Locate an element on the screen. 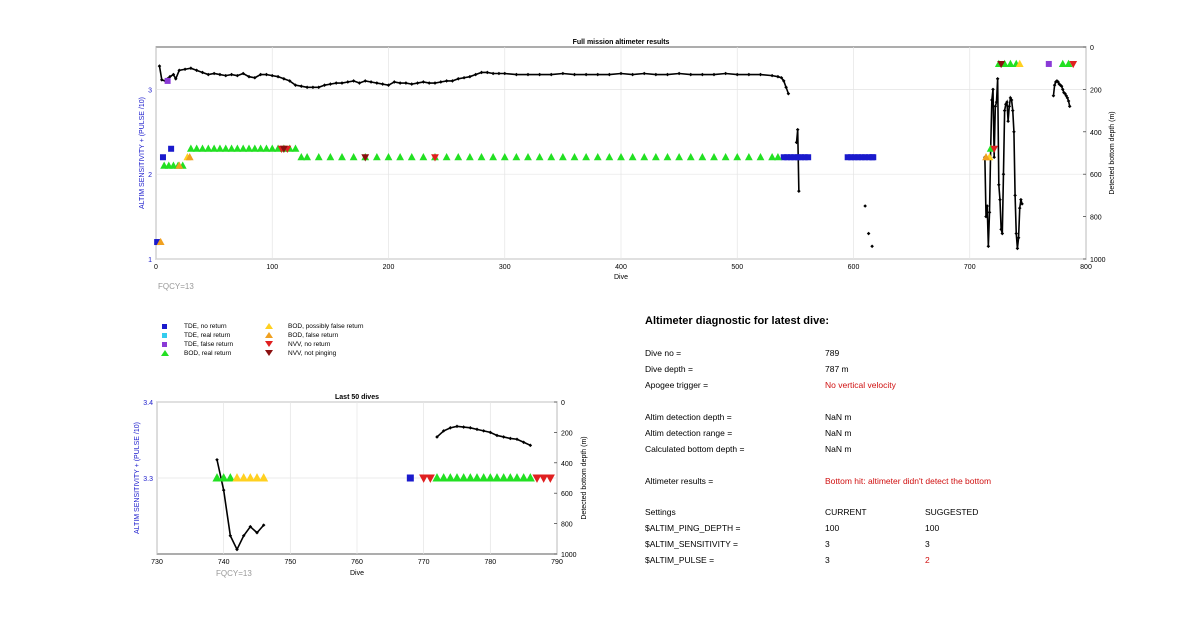 The image size is (1200, 622). current-header: CURRENT is located at coordinates (846, 512).